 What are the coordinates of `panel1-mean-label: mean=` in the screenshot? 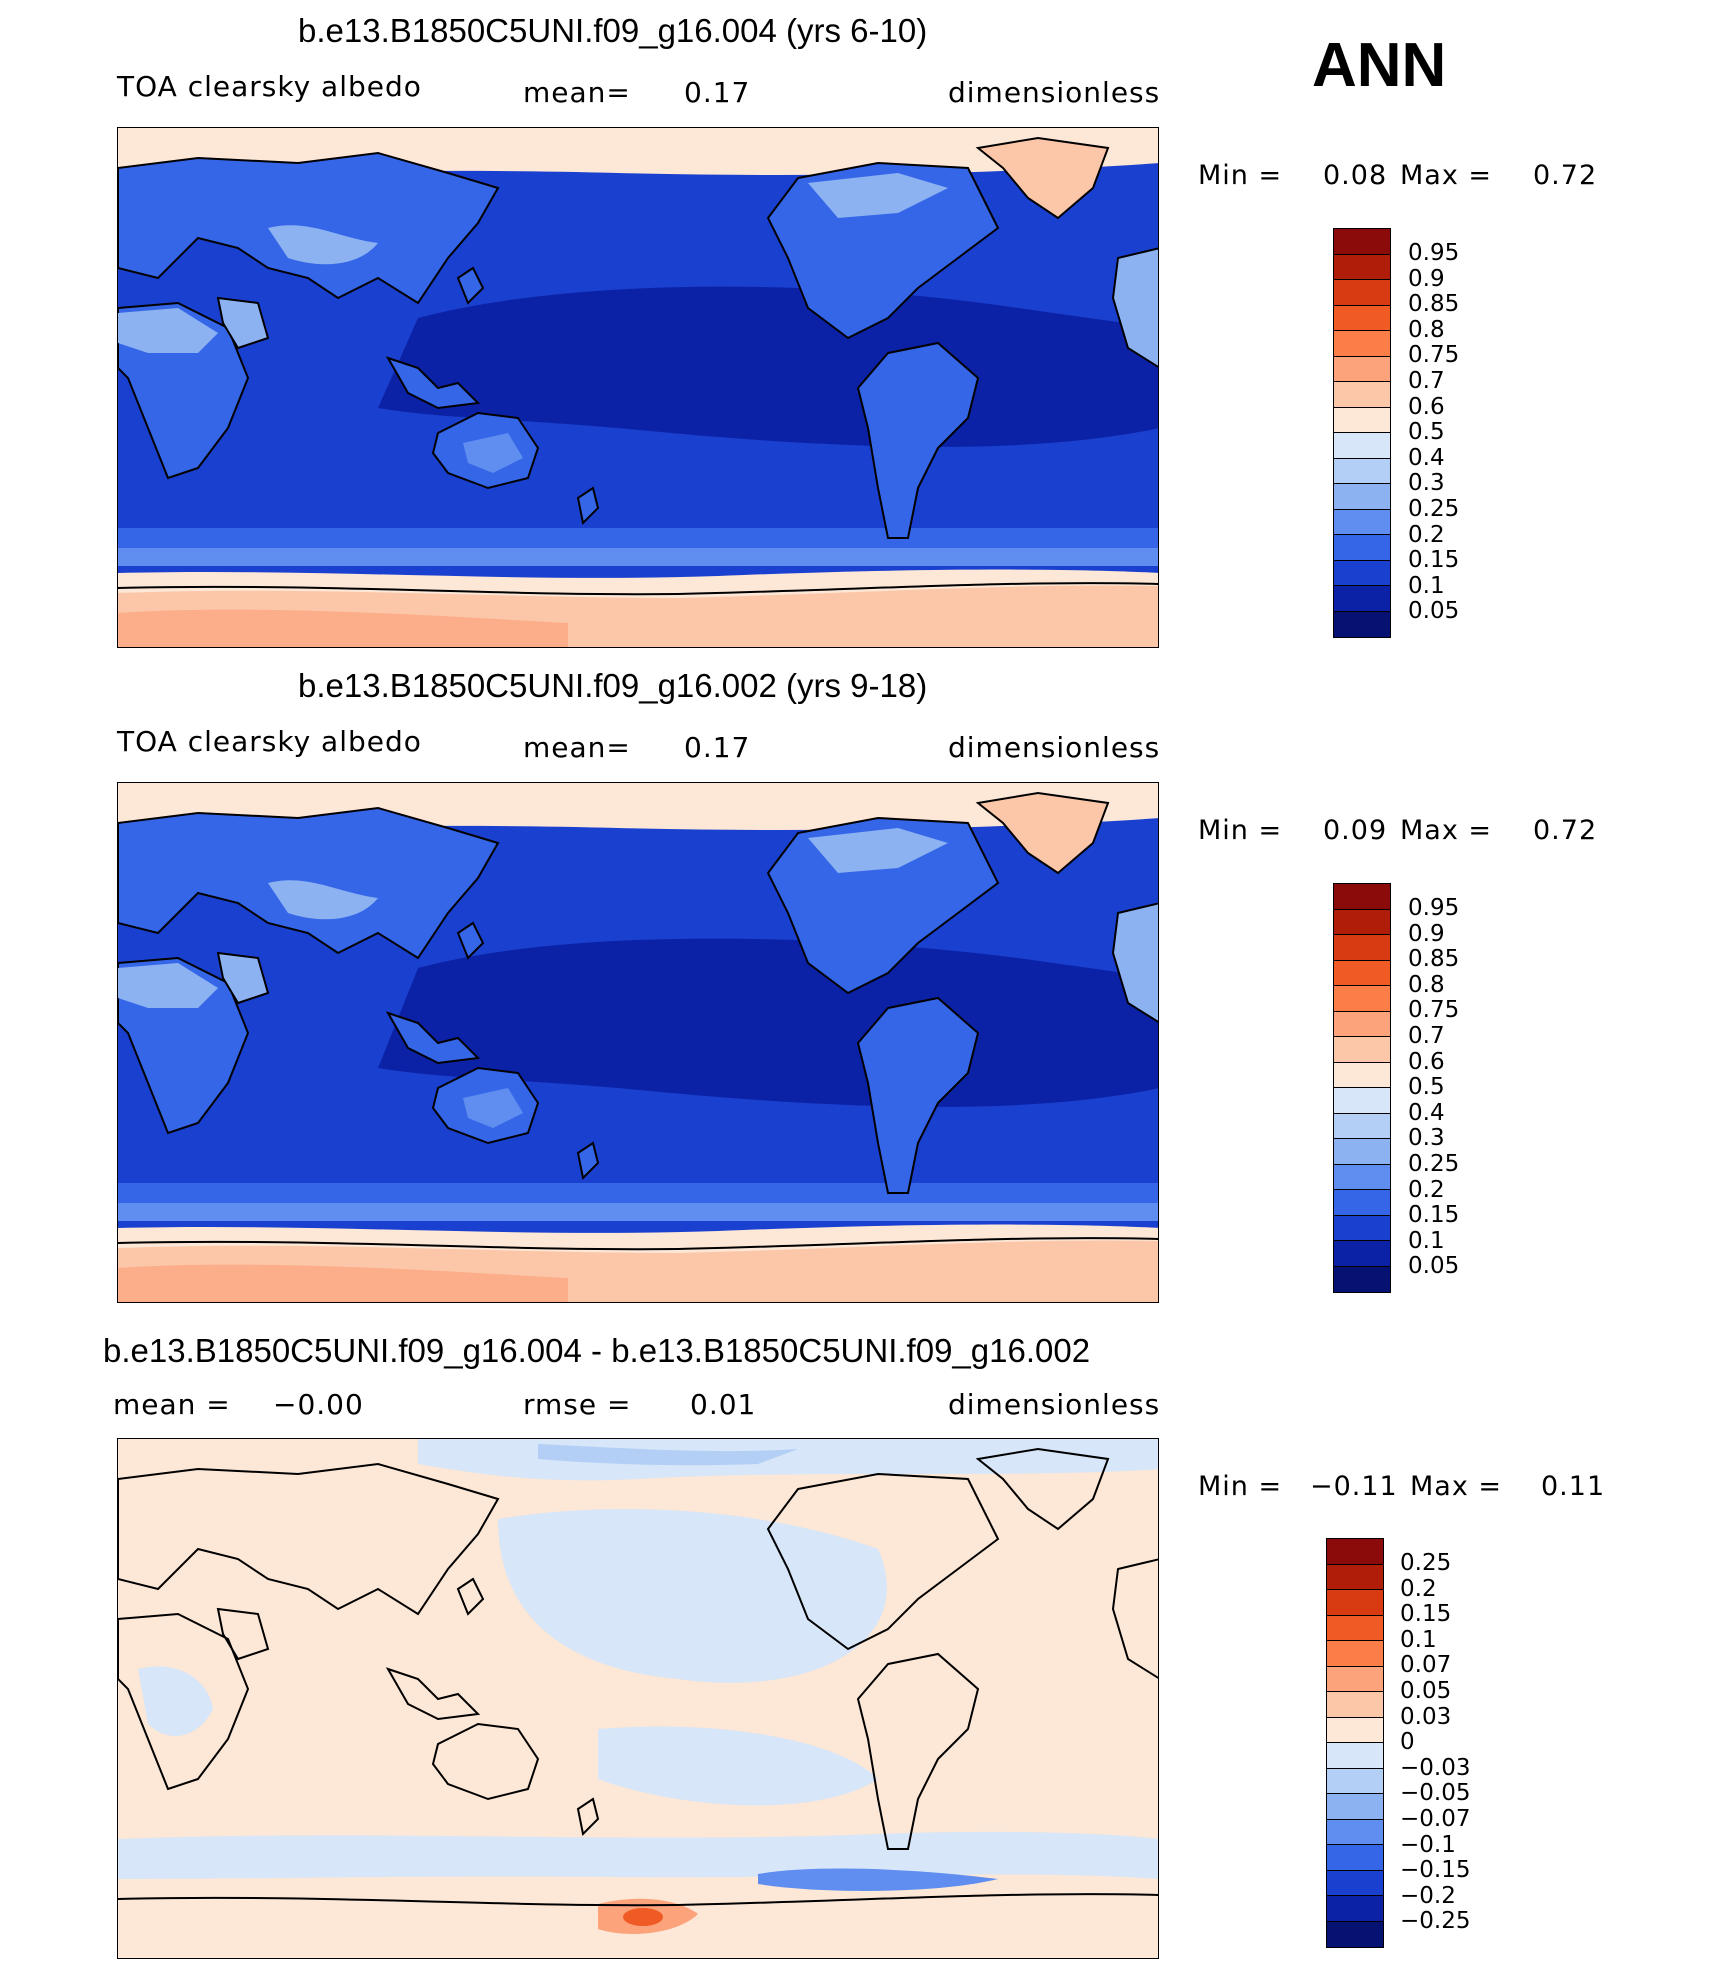 It's located at (577, 92).